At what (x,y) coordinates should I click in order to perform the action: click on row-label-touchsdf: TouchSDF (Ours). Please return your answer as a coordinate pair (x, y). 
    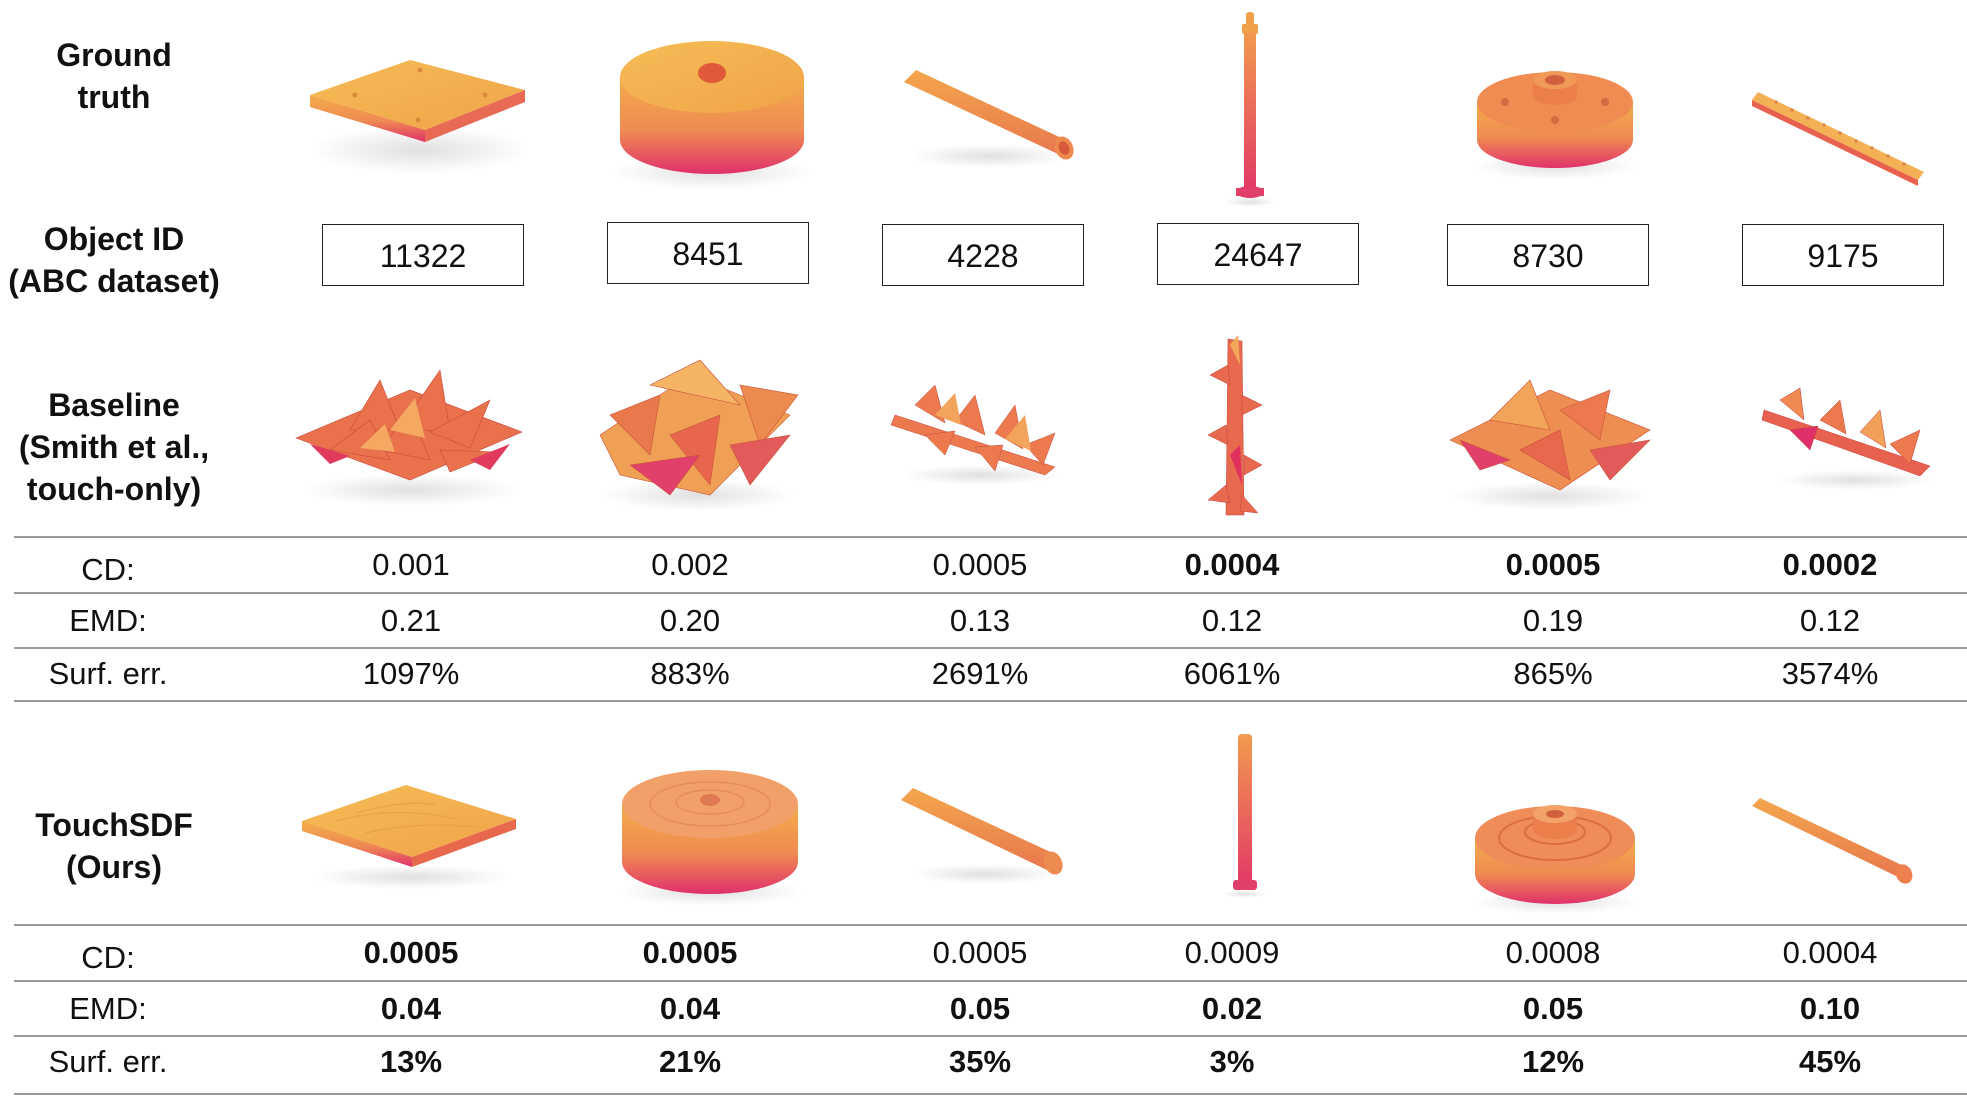
    Looking at the image, I should click on (114, 846).